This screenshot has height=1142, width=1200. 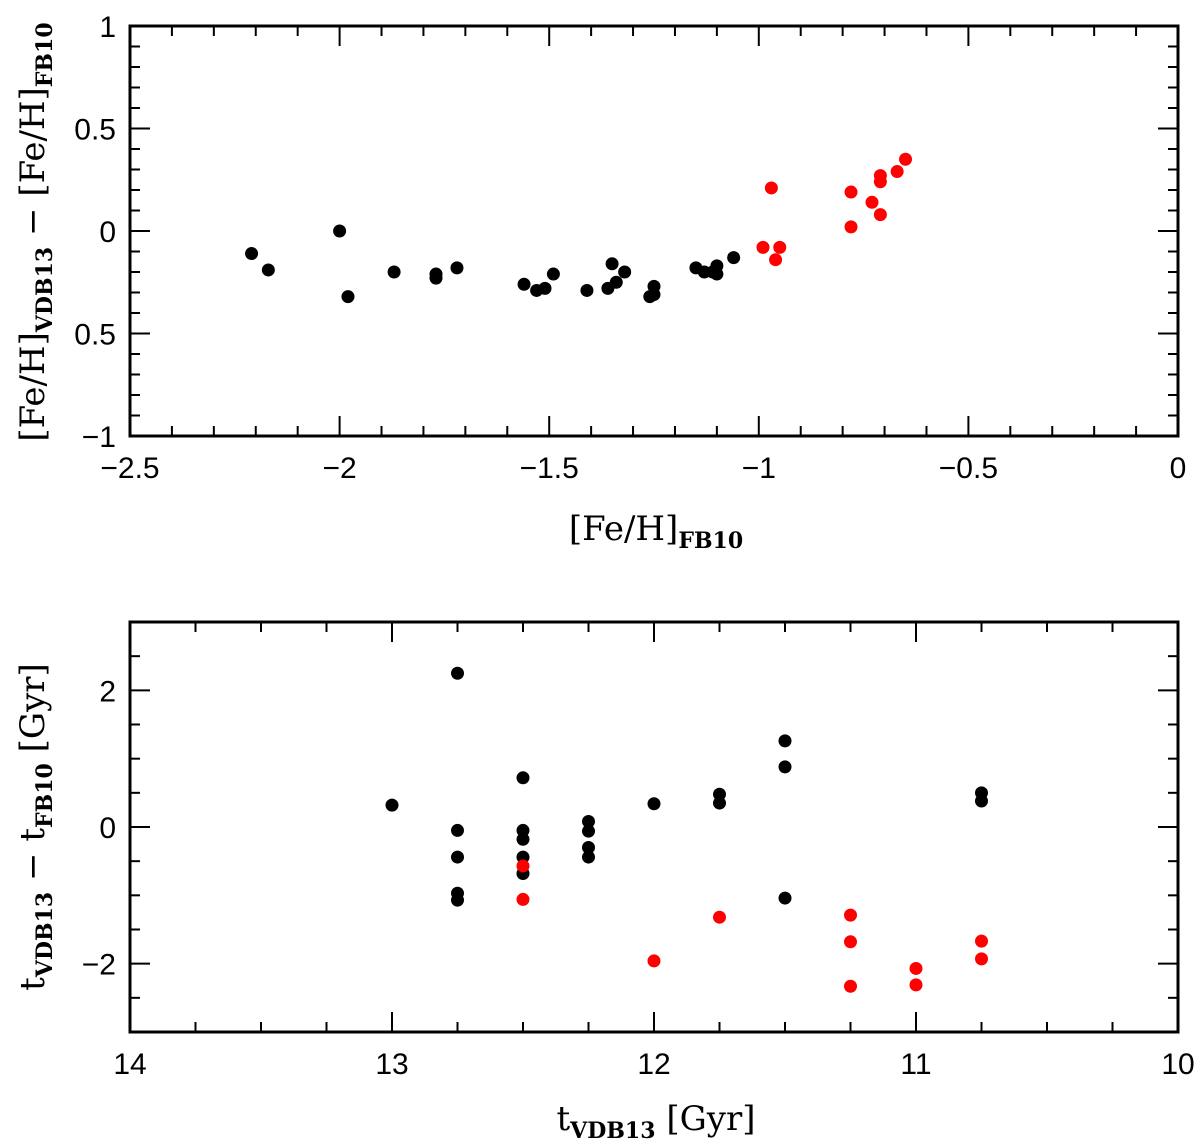 What do you see at coordinates (99, 437) in the screenshot?
I see `y-tick-label: −1` at bounding box center [99, 437].